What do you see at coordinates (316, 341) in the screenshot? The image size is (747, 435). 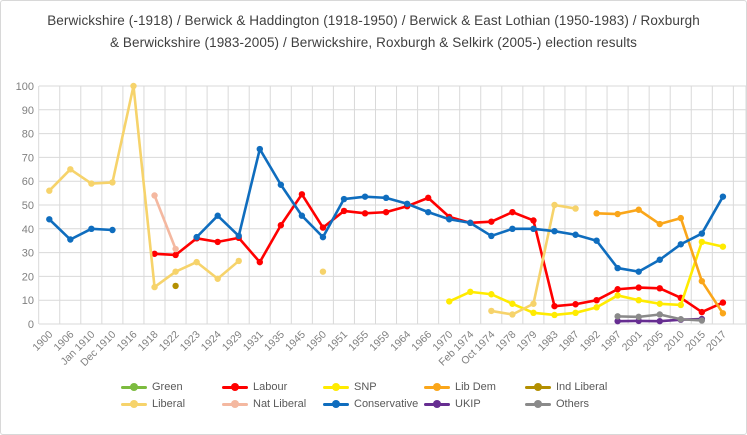 I see `x-tick-label: 1950` at bounding box center [316, 341].